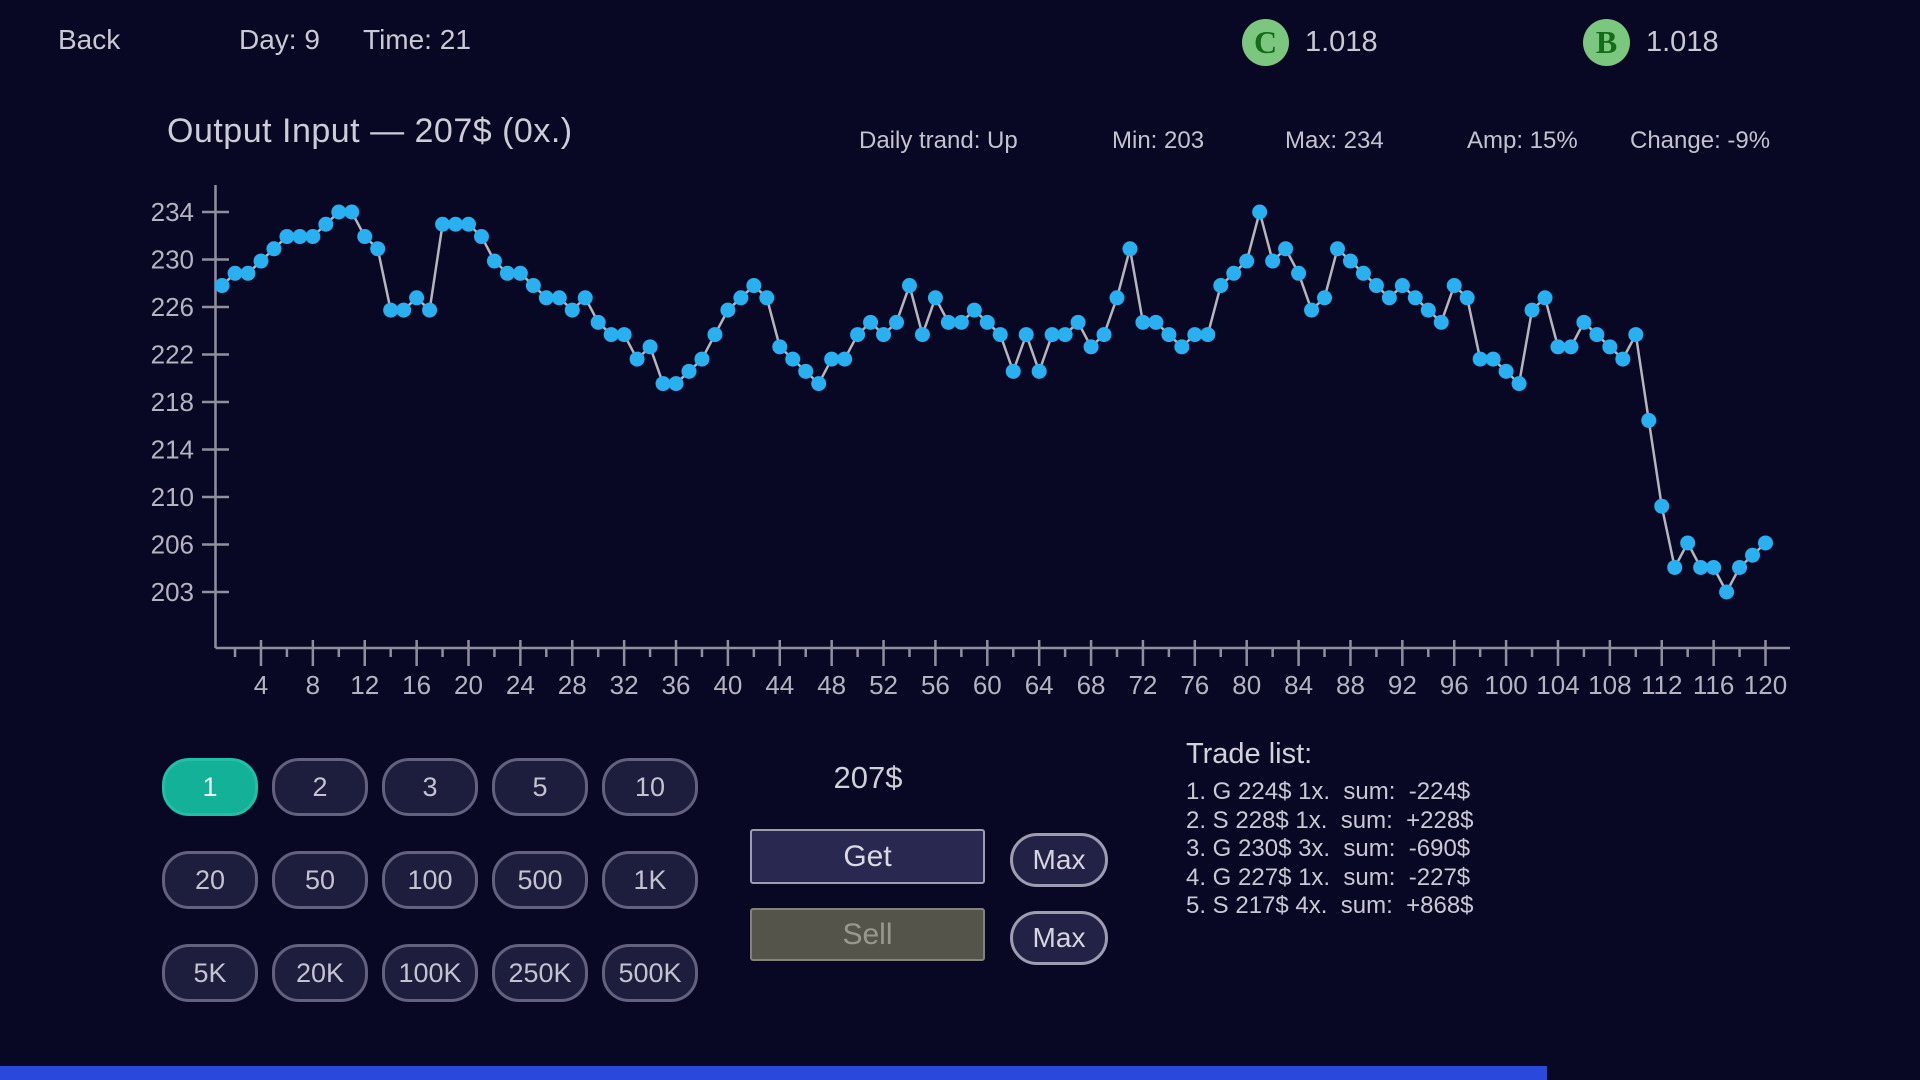 This screenshot has width=1920, height=1080. Describe the element at coordinates (1661, 685) in the screenshot. I see `x-tick-label: 112` at that location.